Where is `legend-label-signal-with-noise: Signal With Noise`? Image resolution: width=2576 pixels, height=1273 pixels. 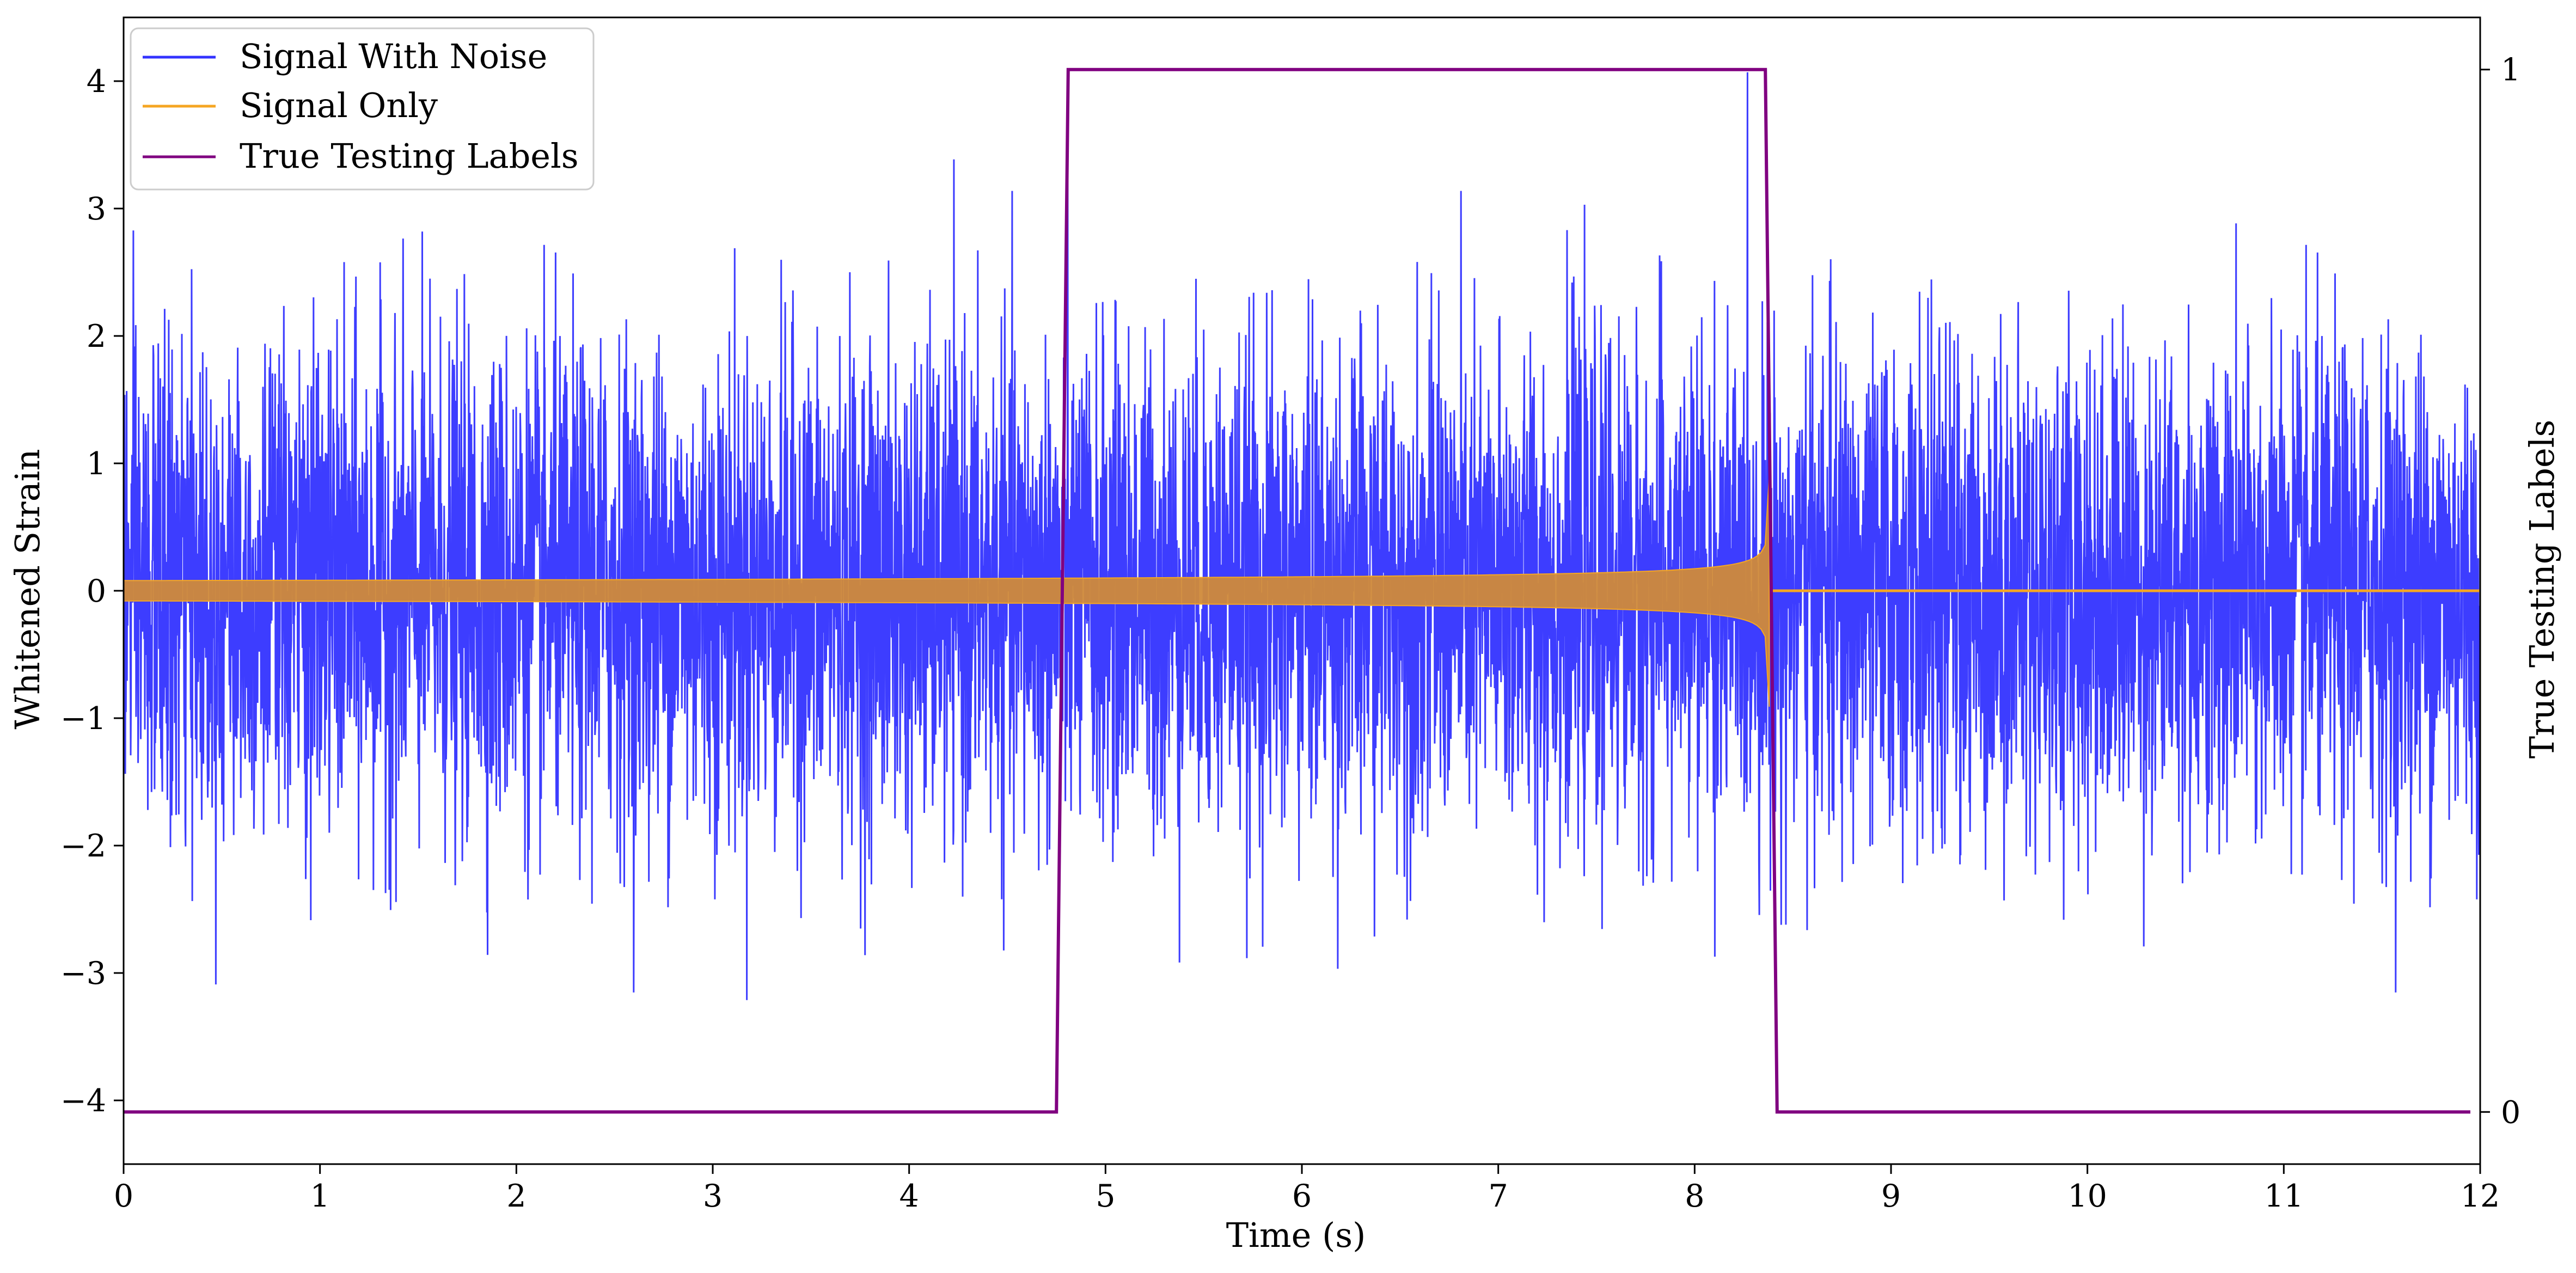 legend-label-signal-with-noise: Signal With Noise is located at coordinates (393, 56).